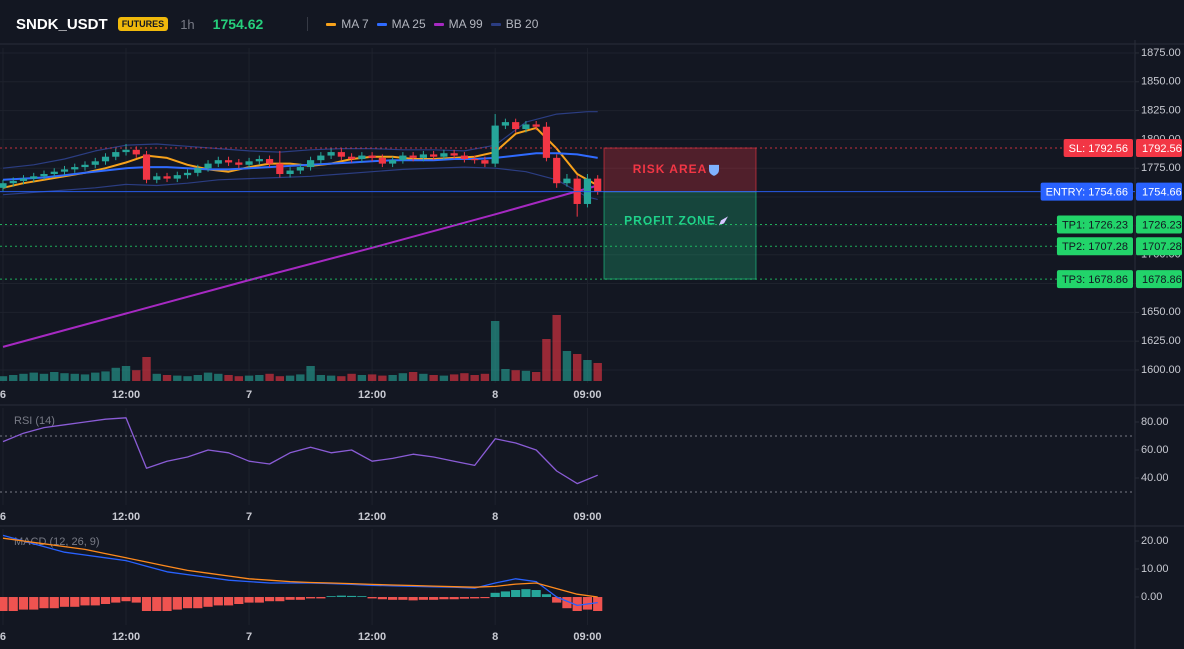 The image size is (1184, 649). What do you see at coordinates (1086, 191) in the screenshot?
I see `level-label-box` at bounding box center [1086, 191].